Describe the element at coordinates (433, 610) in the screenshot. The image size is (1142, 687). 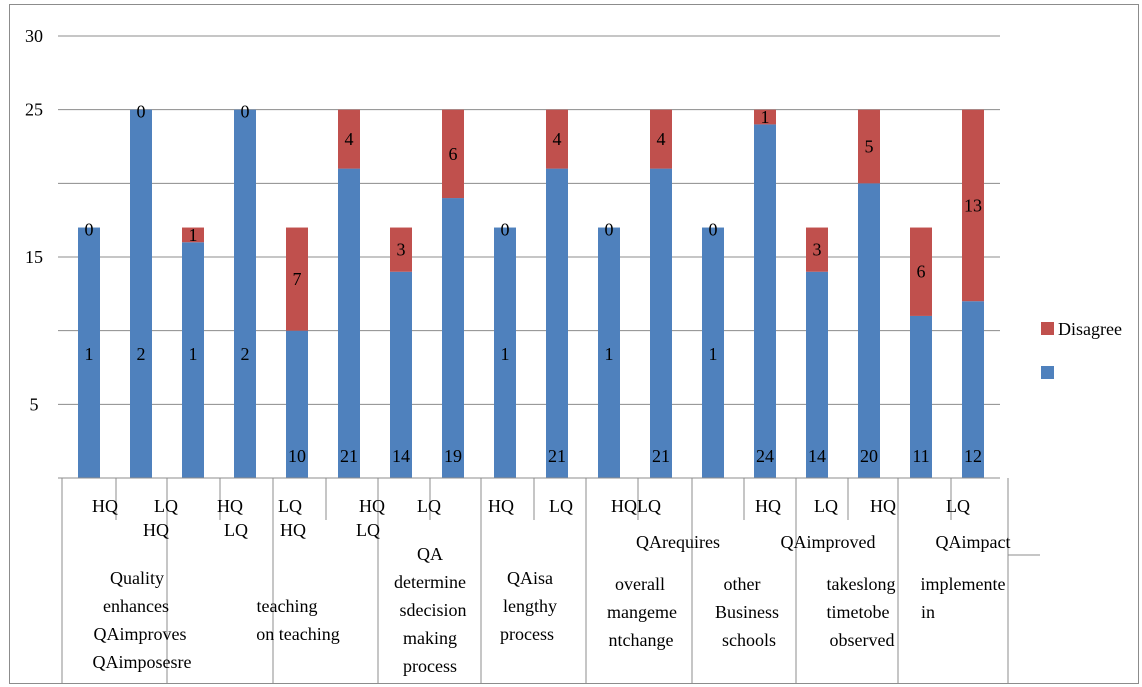
I see `category-description: sdecision` at that location.